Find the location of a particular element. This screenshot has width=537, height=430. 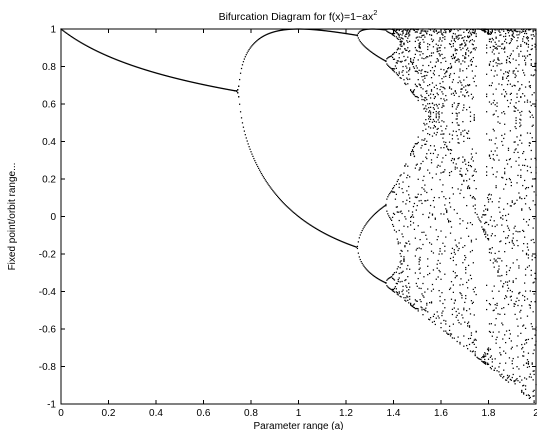

y-tick-label: -0.2 is located at coordinates (48, 255).